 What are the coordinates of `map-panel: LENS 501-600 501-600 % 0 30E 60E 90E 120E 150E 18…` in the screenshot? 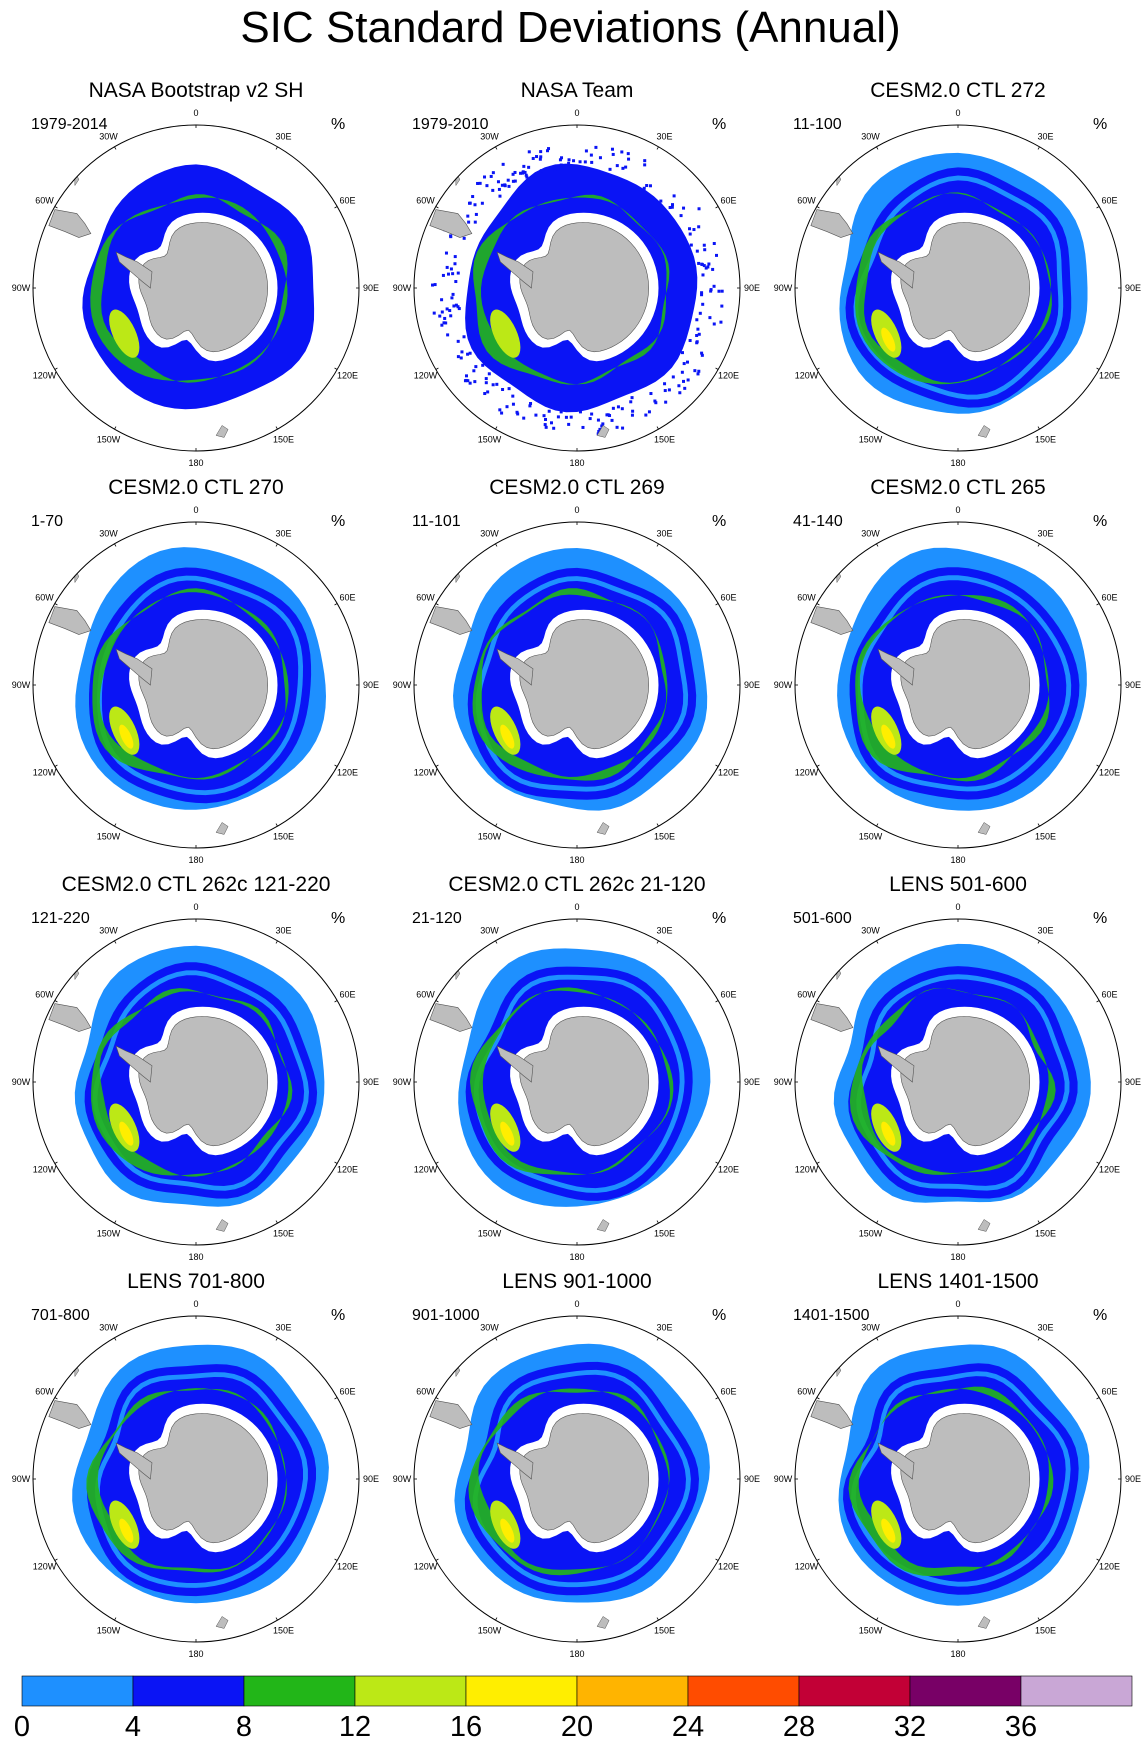 It's located at (957, 1067).